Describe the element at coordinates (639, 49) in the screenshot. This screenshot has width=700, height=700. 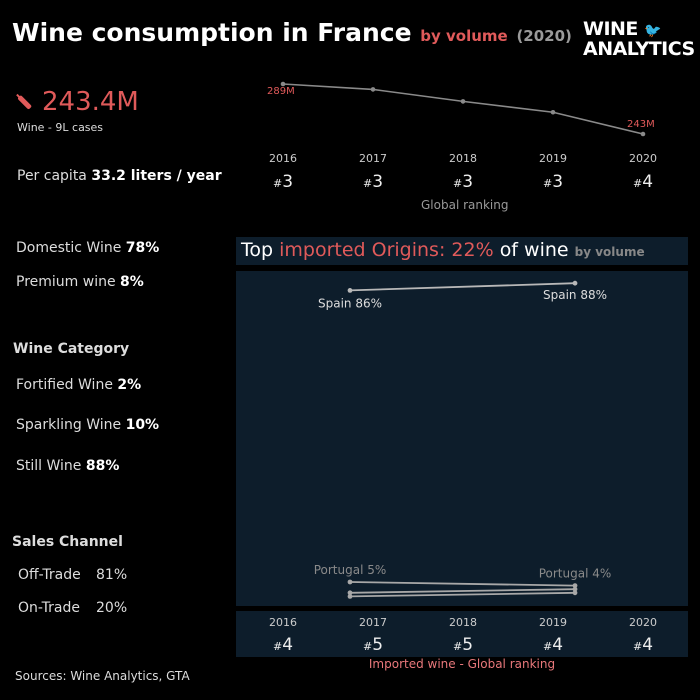
I see `logo-line2: ANALYTICS` at that location.